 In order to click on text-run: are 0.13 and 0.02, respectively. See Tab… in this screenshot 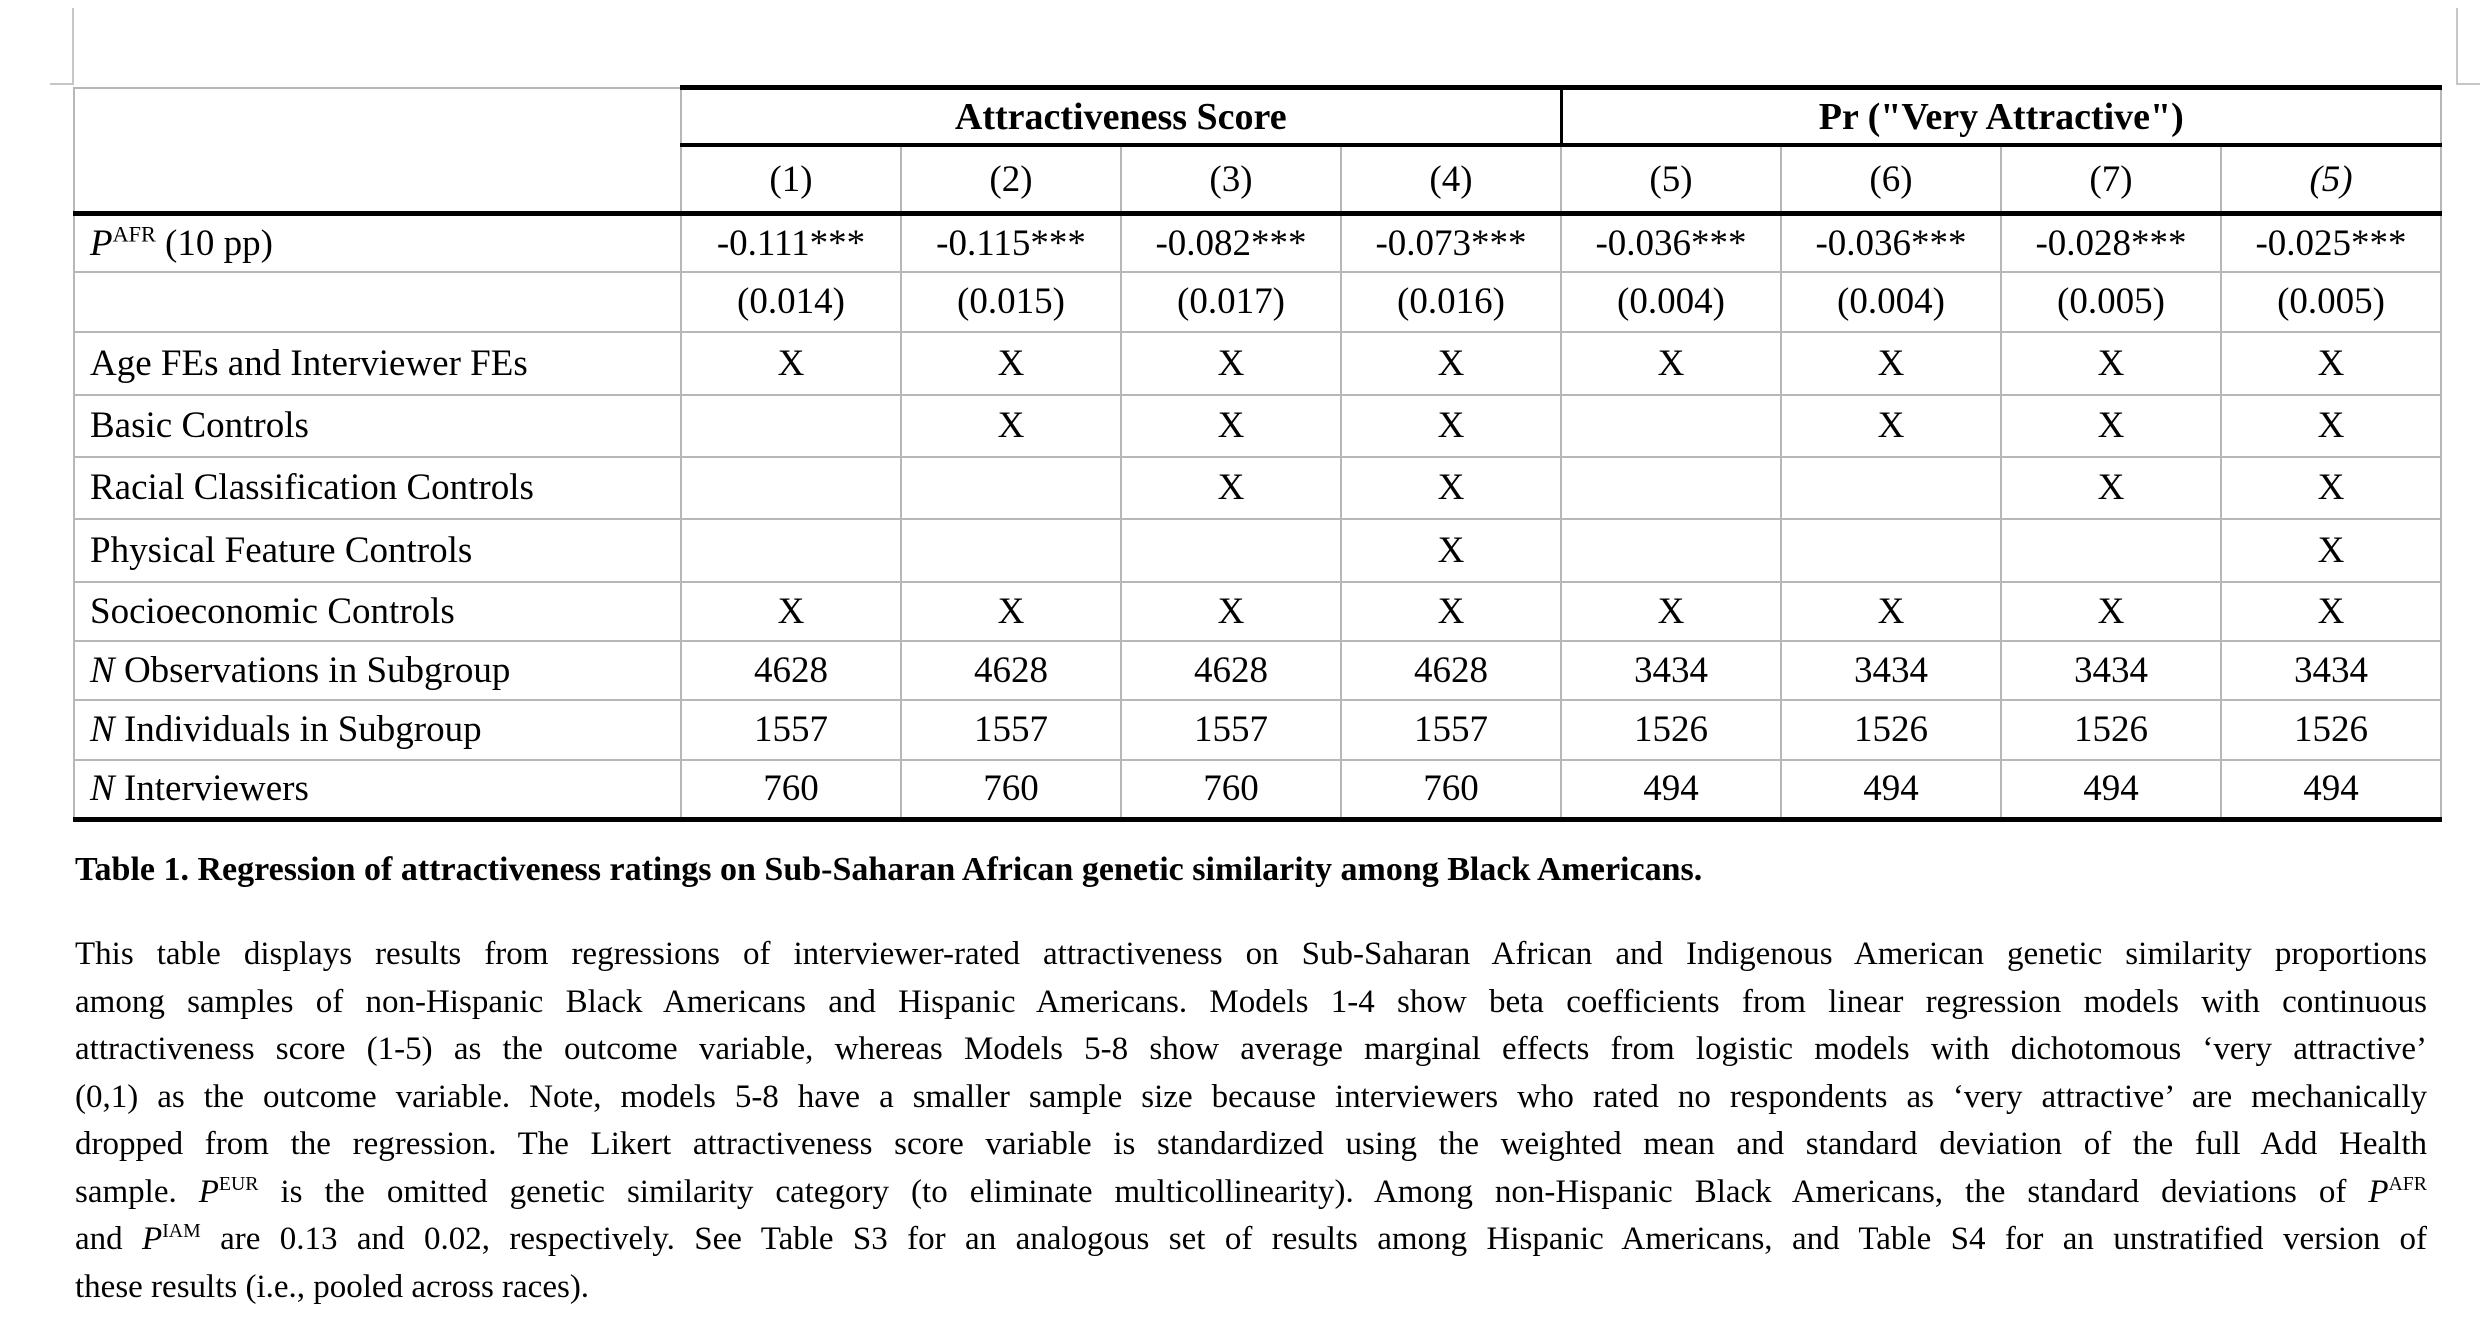, I will do `click(1313, 1239)`.